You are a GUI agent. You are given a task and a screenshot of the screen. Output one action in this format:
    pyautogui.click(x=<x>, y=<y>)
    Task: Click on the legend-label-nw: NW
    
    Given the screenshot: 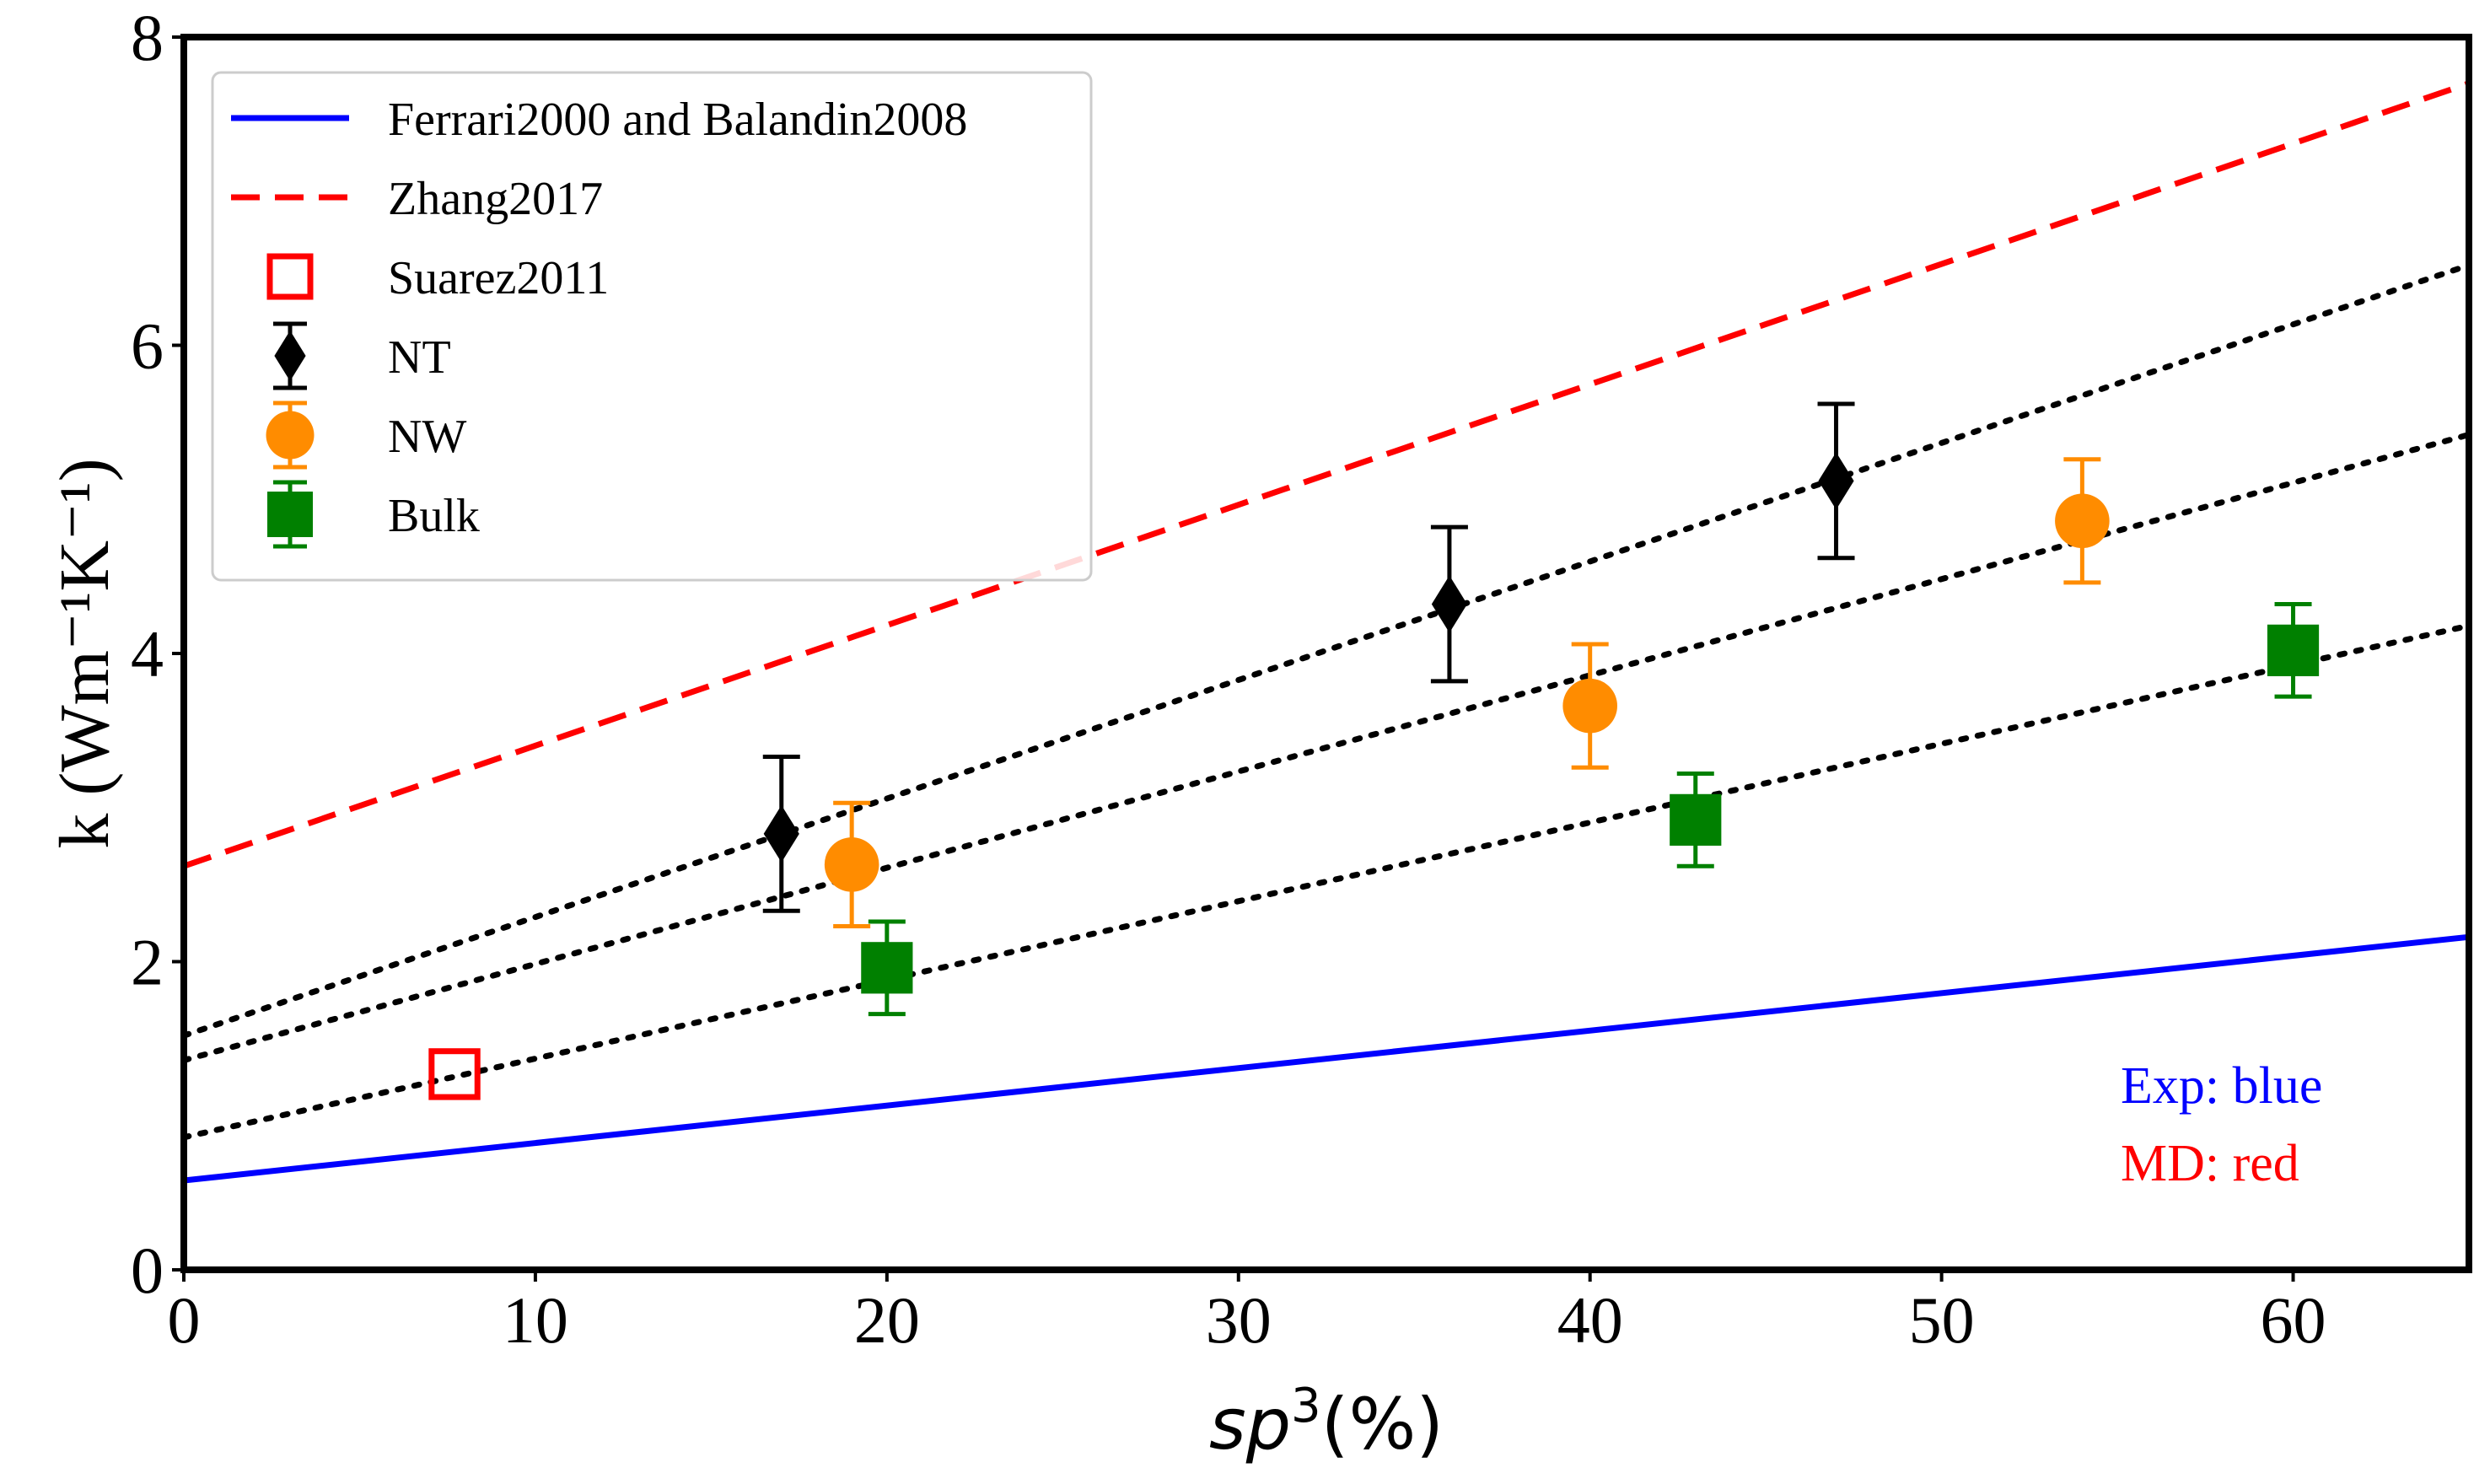 What is the action you would take?
    pyautogui.click(x=427, y=437)
    